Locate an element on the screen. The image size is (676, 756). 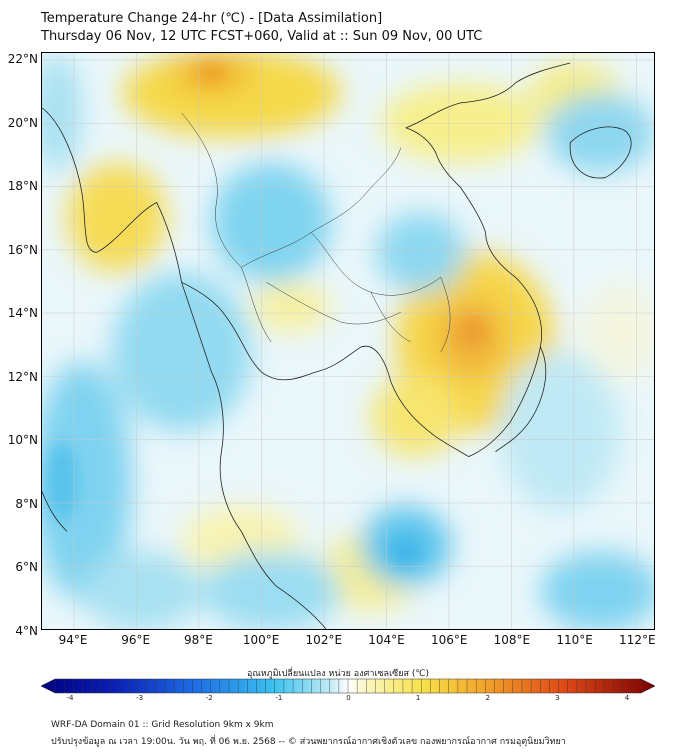
colorbar-tick-label: 1 is located at coordinates (418, 698).